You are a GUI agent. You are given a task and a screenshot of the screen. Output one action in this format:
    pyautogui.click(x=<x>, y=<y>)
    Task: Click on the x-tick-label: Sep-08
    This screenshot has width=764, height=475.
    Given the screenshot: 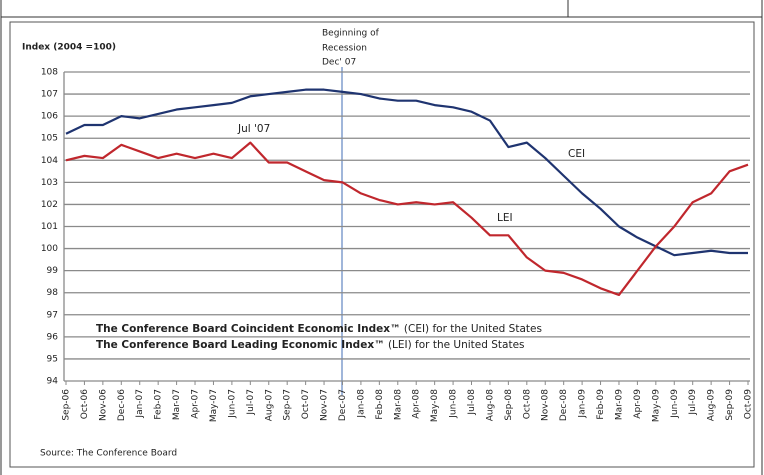 What is the action you would take?
    pyautogui.click(x=509, y=405)
    